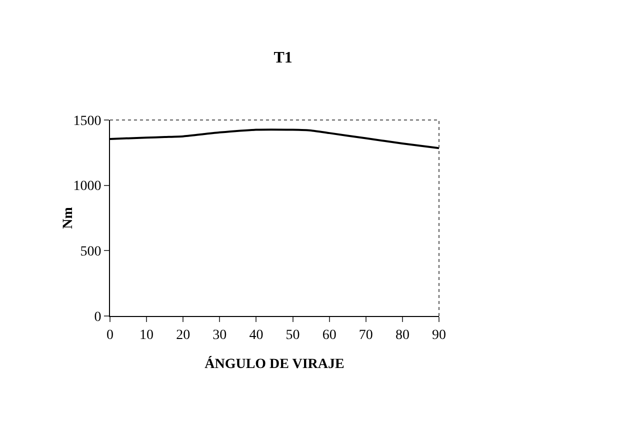  Describe the element at coordinates (68, 217) in the screenshot. I see `y-axis-title: Nm` at that location.